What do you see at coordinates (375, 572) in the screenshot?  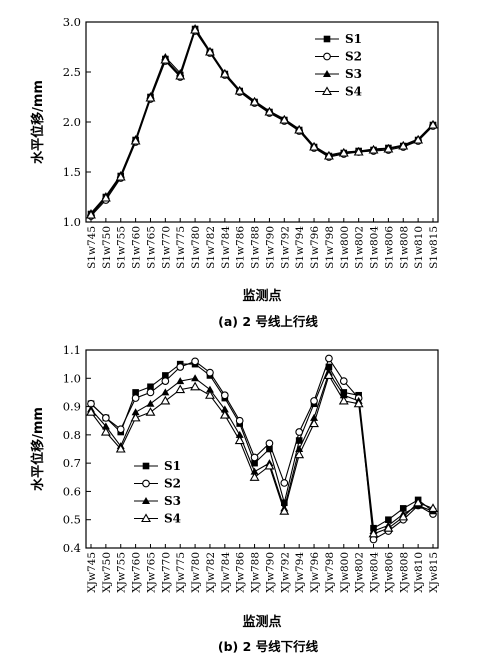 I see `x-tick-label: XJw804` at bounding box center [375, 572].